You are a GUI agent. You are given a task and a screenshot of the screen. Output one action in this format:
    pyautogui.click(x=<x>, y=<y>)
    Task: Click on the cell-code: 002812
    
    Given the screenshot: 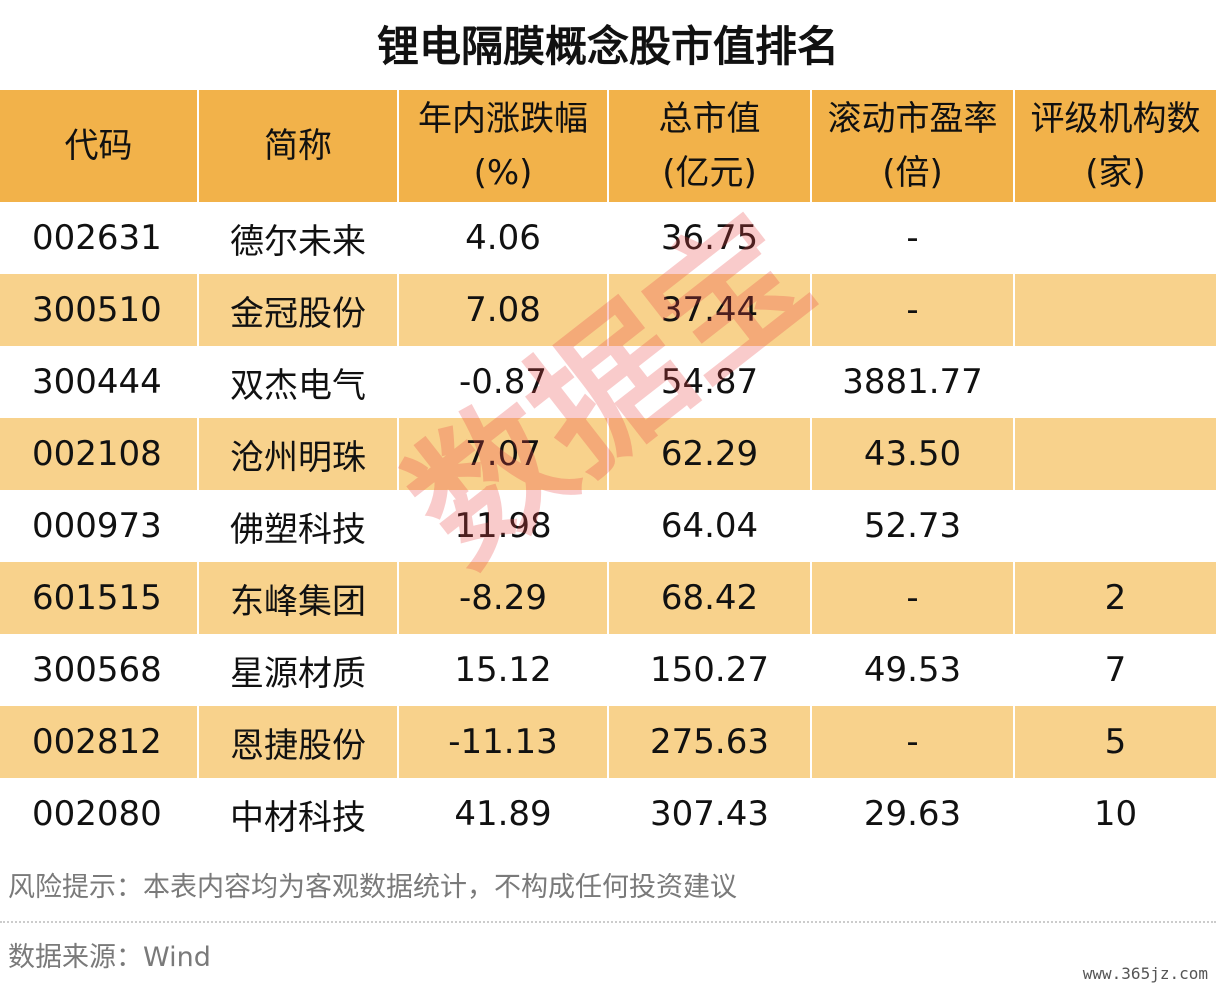 What is the action you would take?
    pyautogui.click(x=99, y=742)
    